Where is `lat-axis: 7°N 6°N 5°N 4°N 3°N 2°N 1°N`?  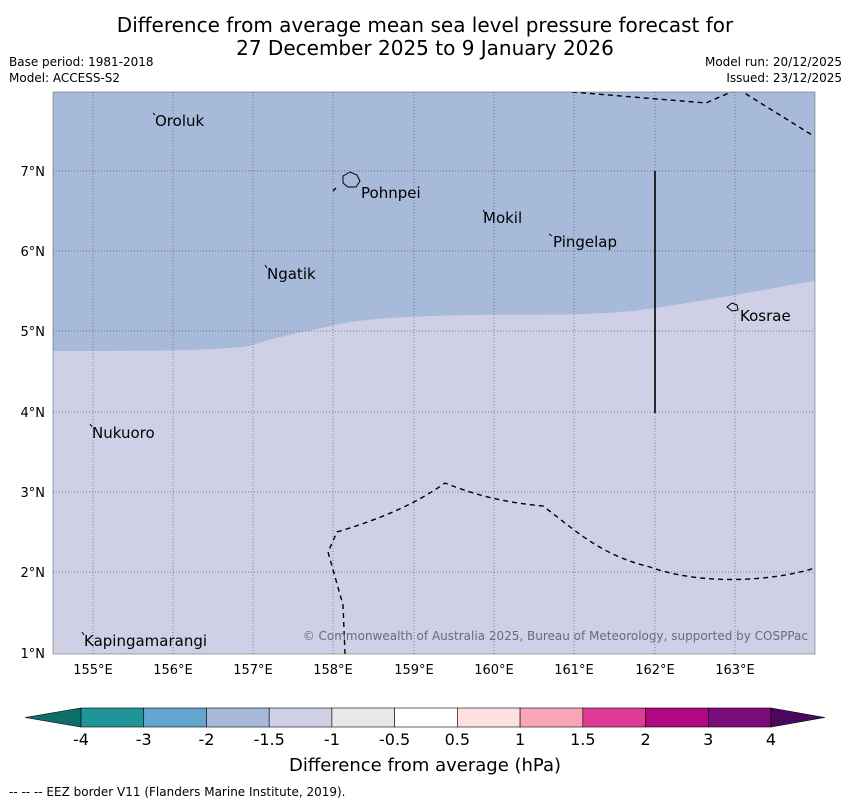
lat-axis: 7°N 6°N 5°N 4°N 3°N 2°N 1°N is located at coordinates (33, 413).